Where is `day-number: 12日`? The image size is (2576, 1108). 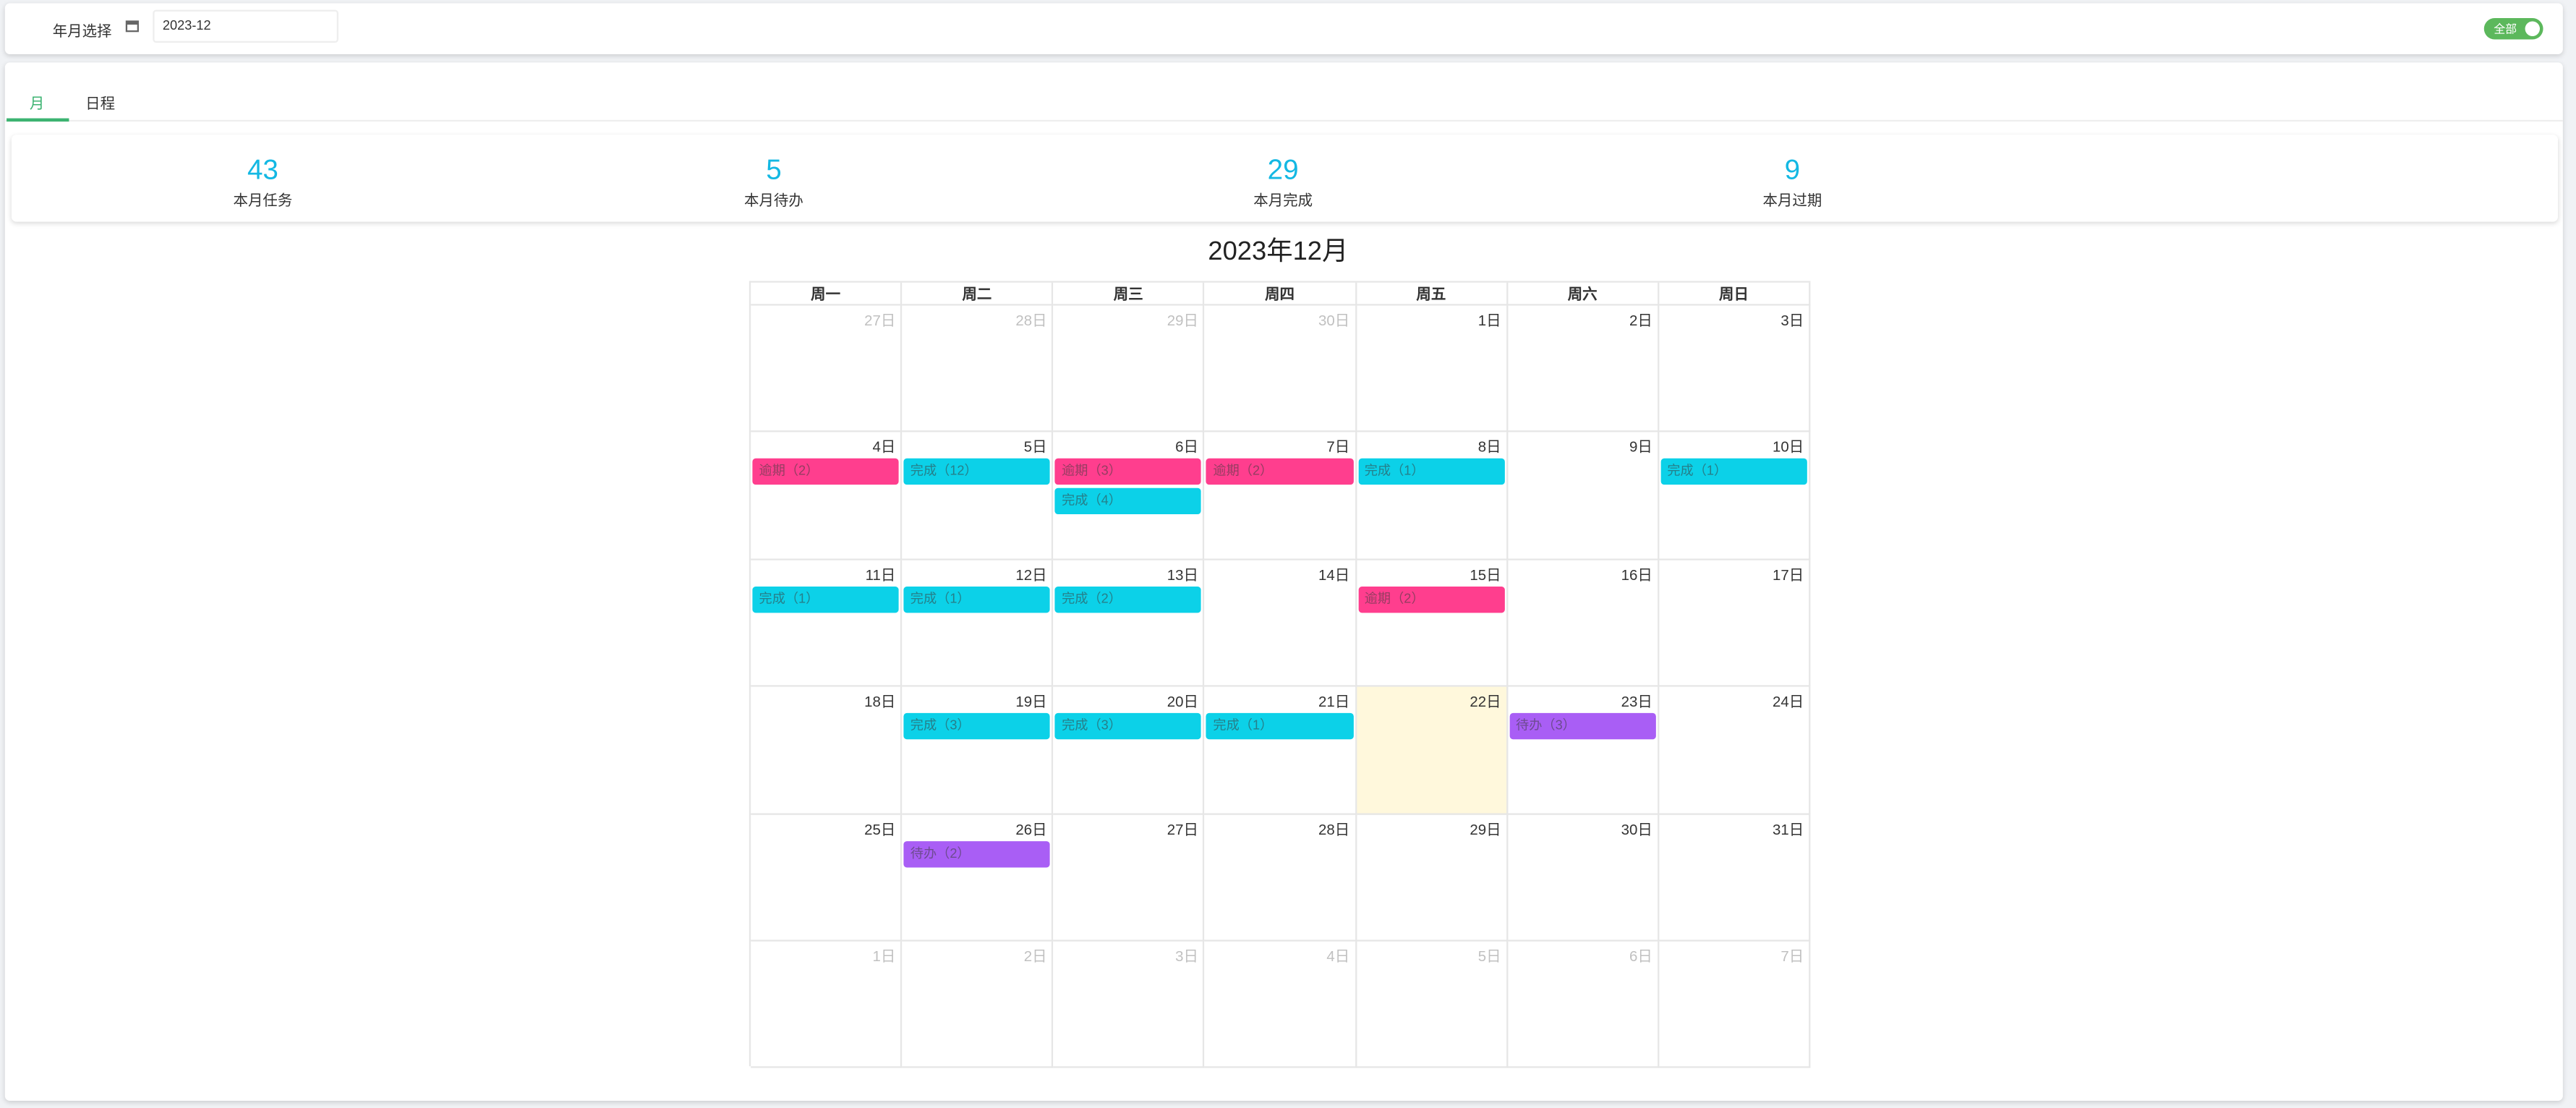 day-number: 12日 is located at coordinates (1031, 574).